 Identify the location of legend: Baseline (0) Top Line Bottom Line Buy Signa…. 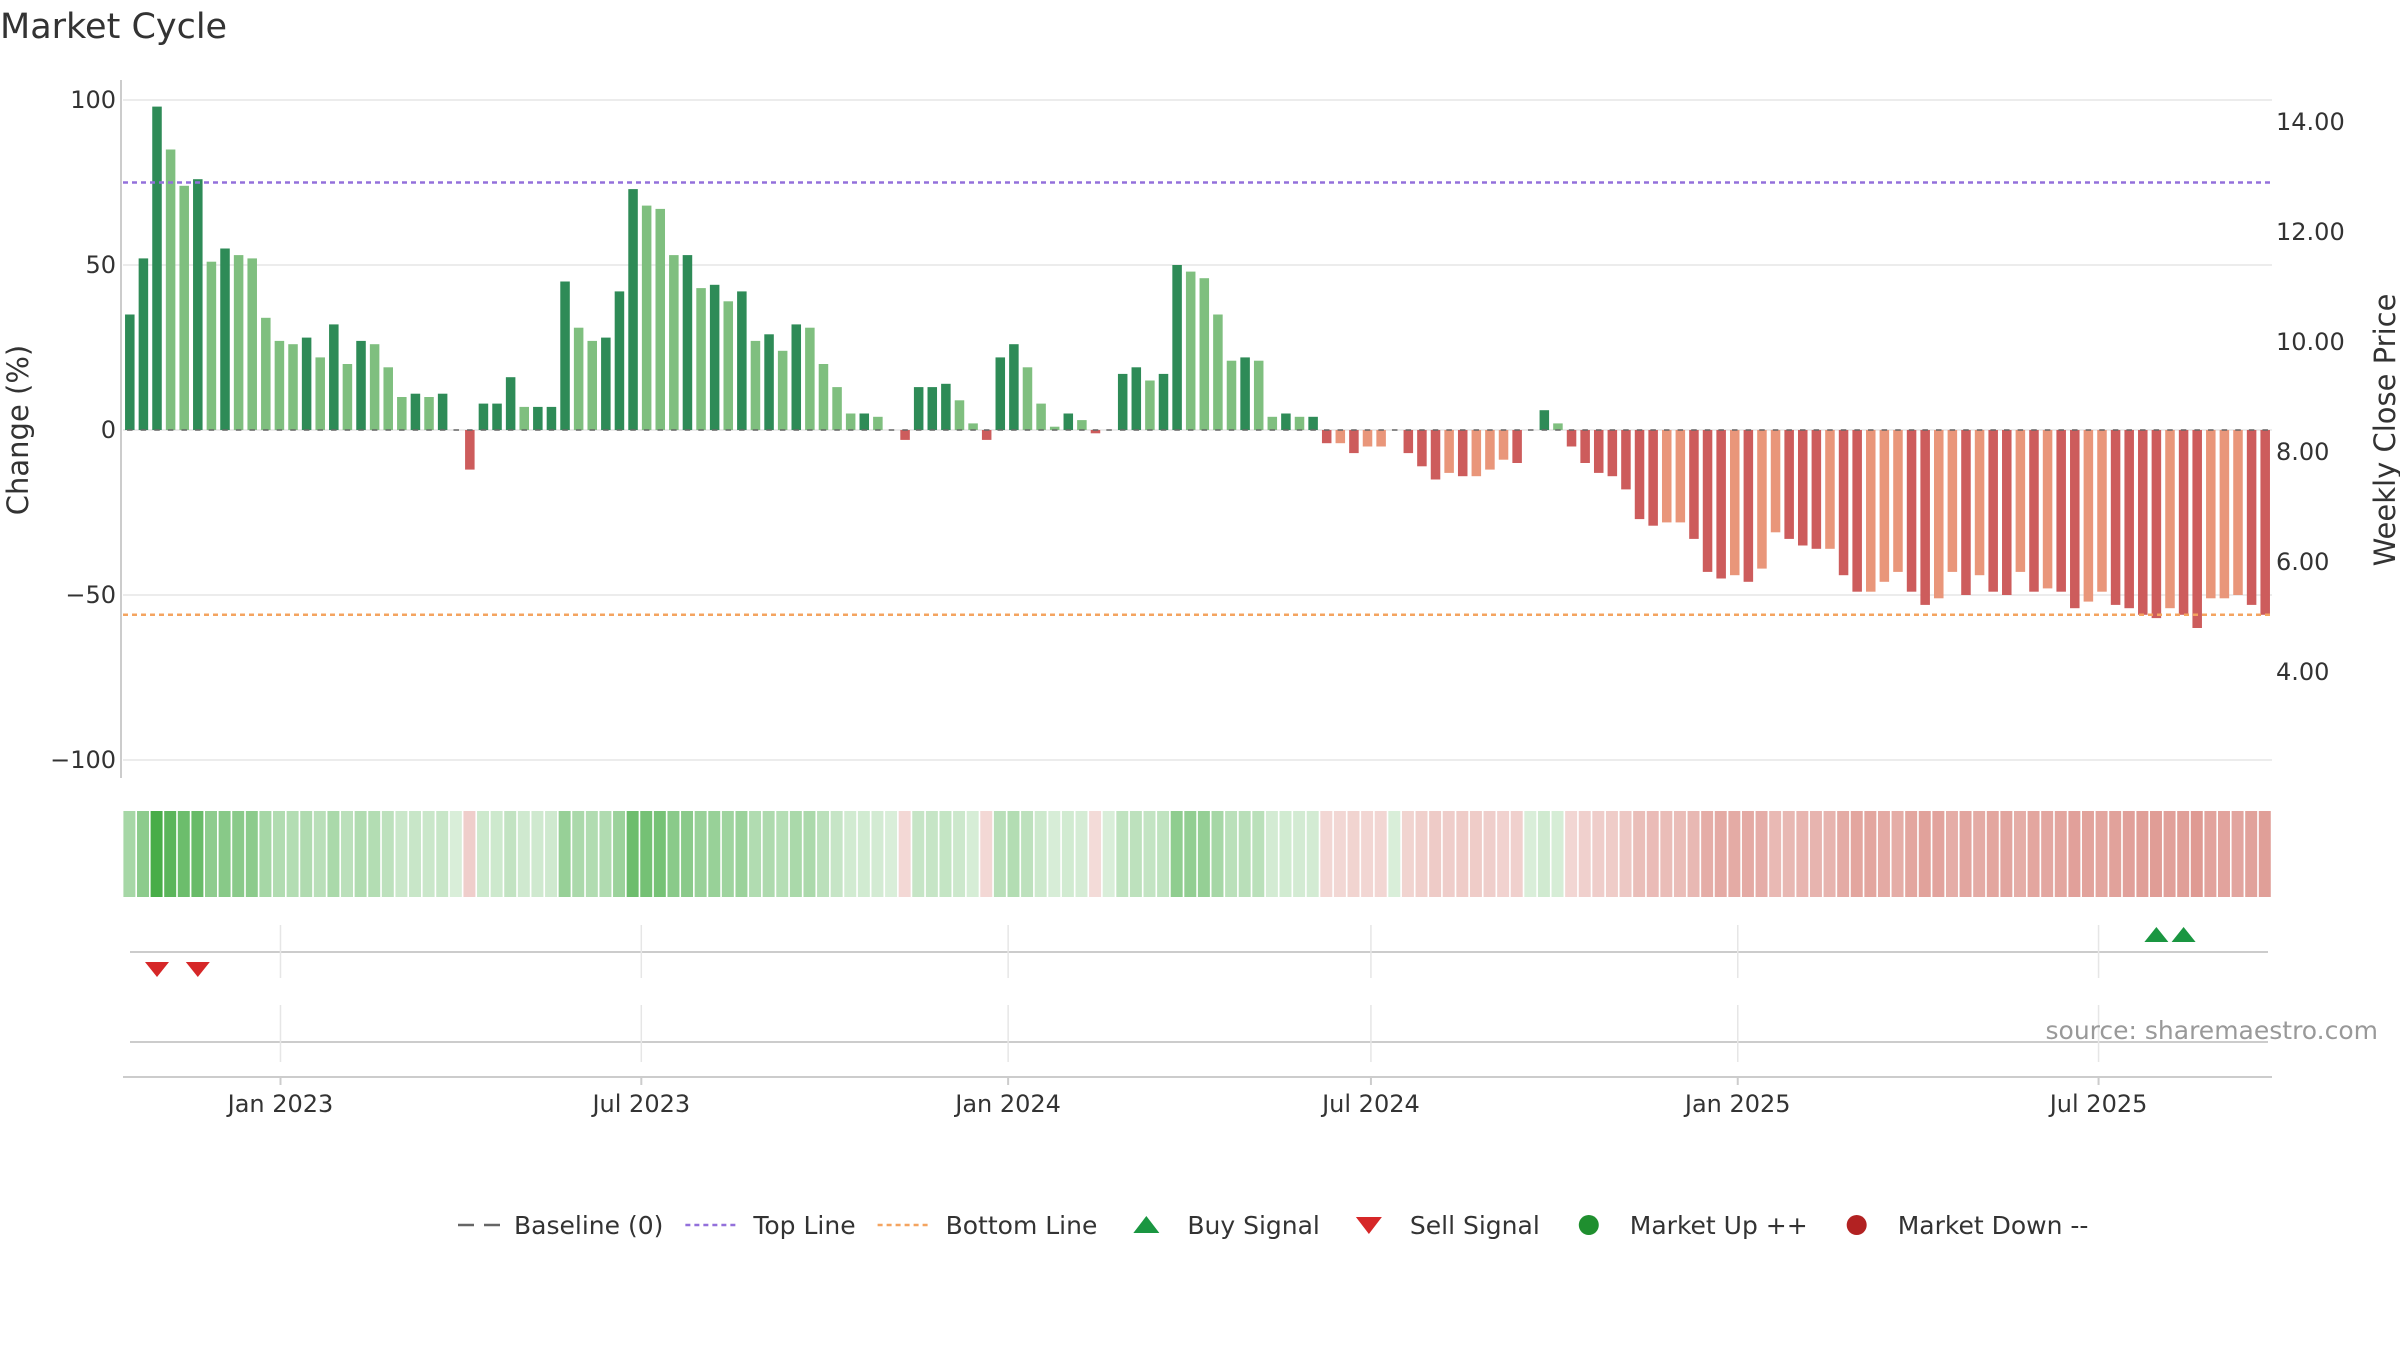
(1273, 1225).